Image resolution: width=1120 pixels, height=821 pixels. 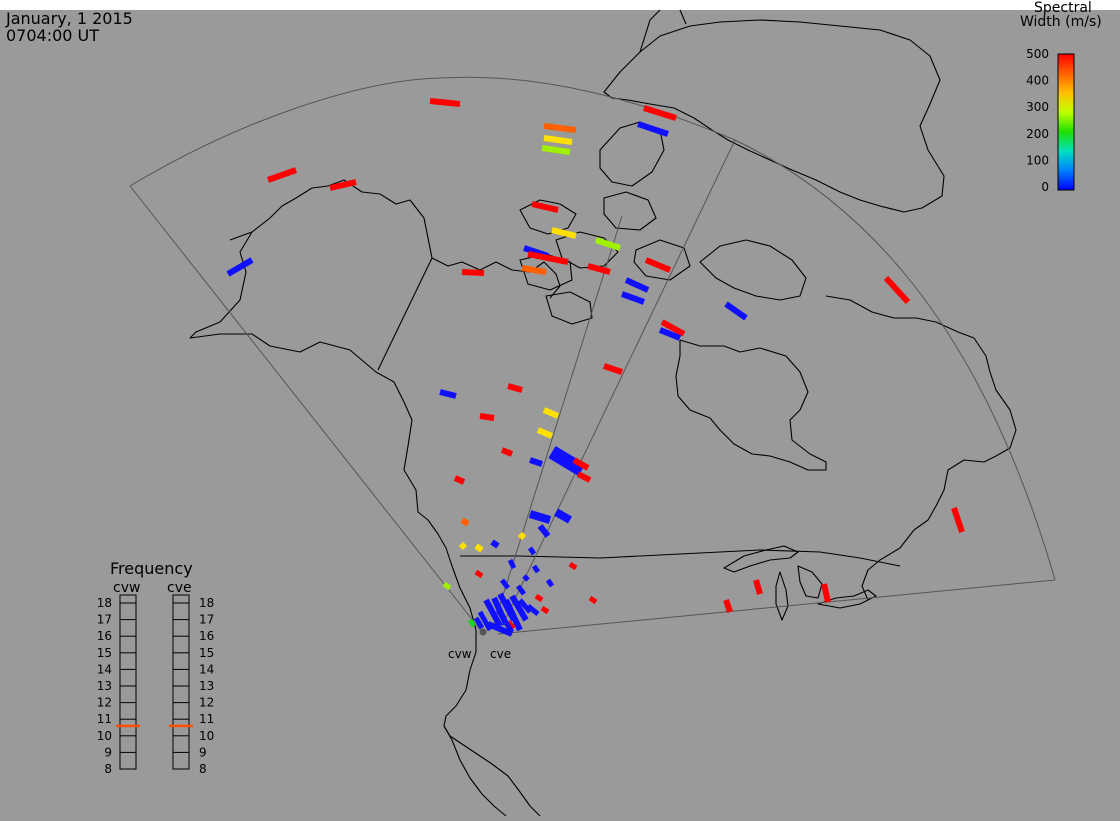 I want to click on radar-site-marker, so click(x=483, y=632).